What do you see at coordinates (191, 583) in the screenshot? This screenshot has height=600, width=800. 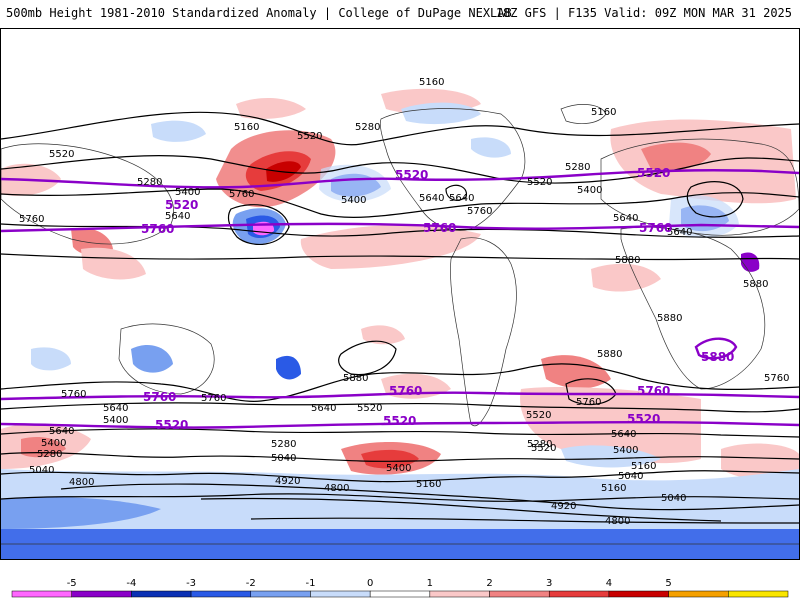 I see `colorbar-tick-label: -3` at bounding box center [191, 583].